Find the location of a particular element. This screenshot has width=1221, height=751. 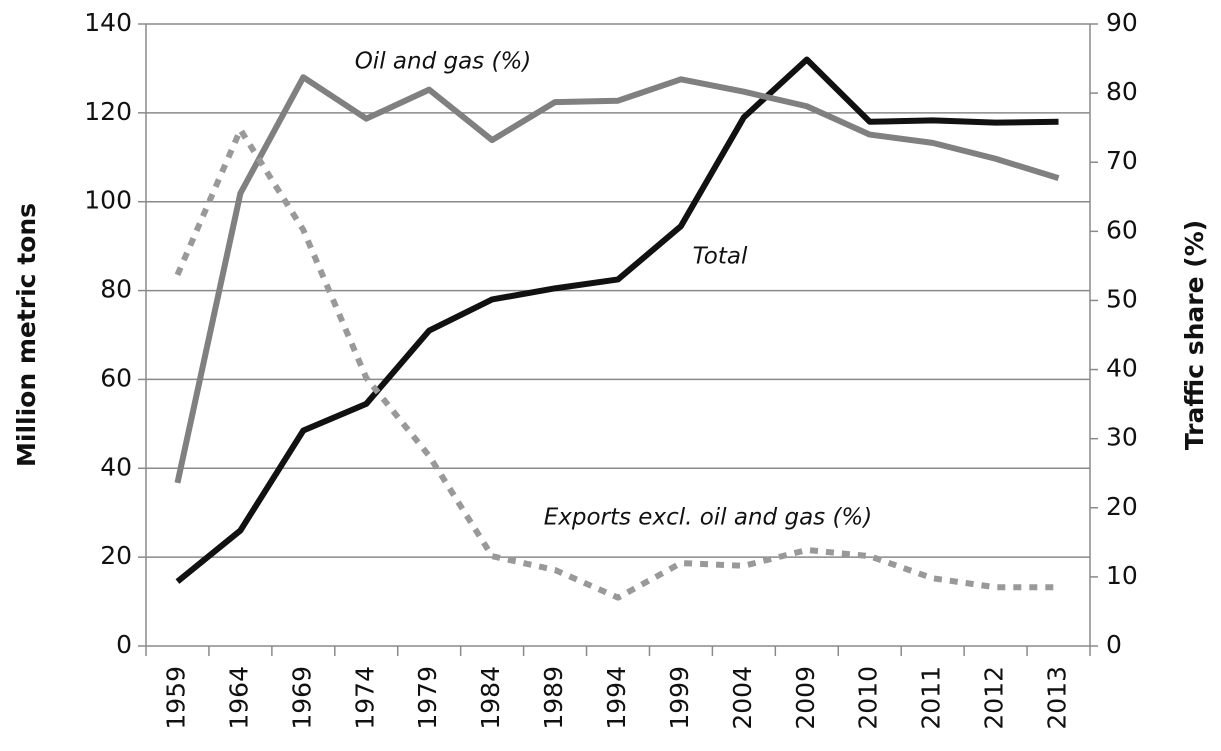

x-tick-label: 2004 is located at coordinates (742, 698).